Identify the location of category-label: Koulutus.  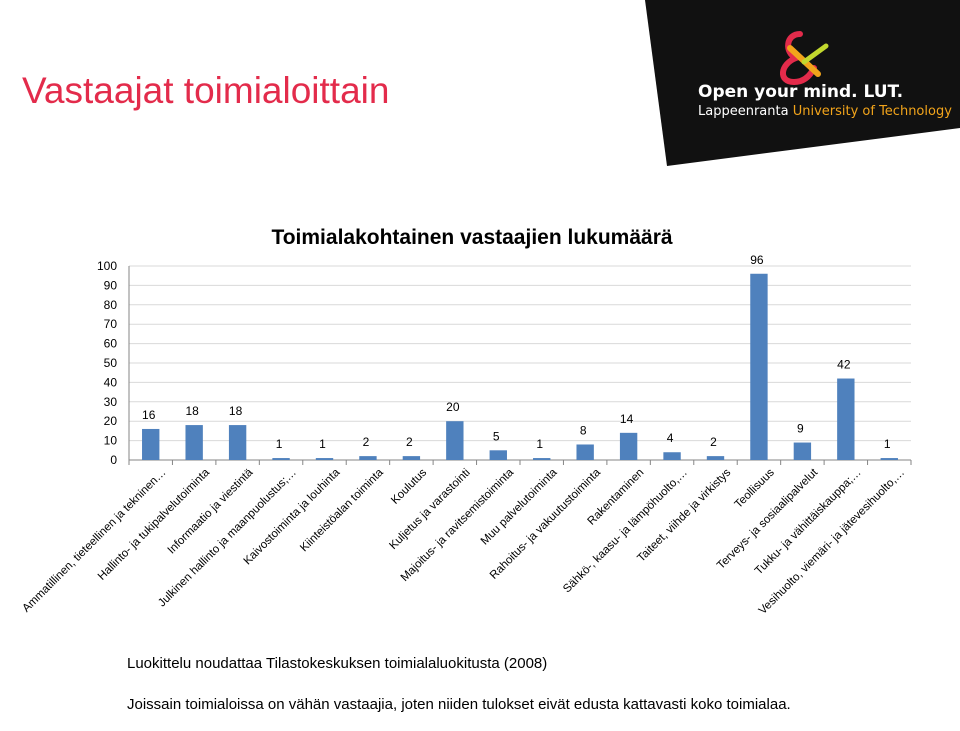
(409, 486).